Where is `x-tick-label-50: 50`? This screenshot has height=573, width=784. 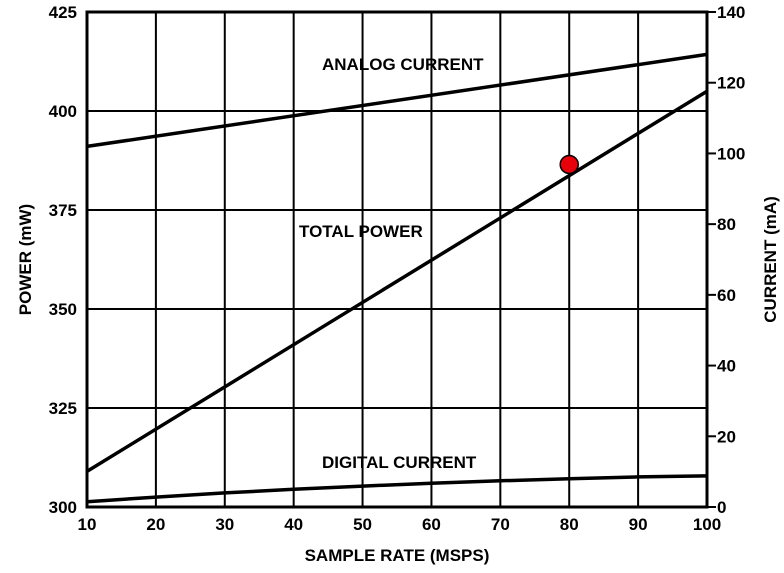 x-tick-label-50: 50 is located at coordinates (362, 524).